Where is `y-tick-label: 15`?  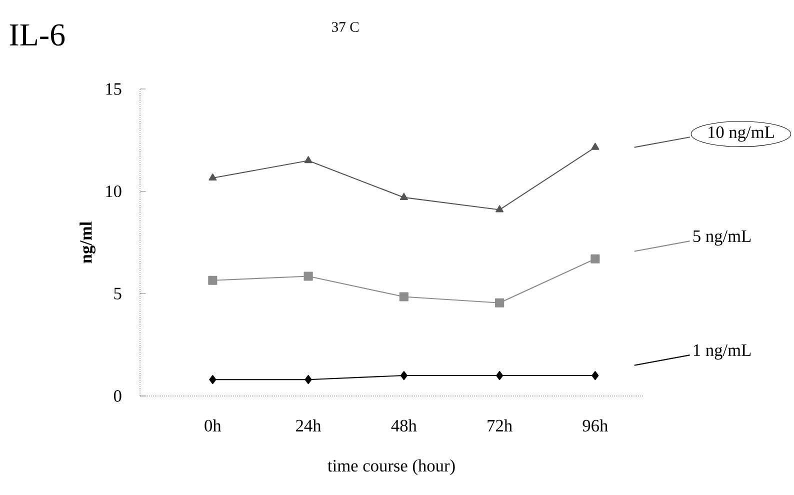
y-tick-label: 15 is located at coordinates (114, 89).